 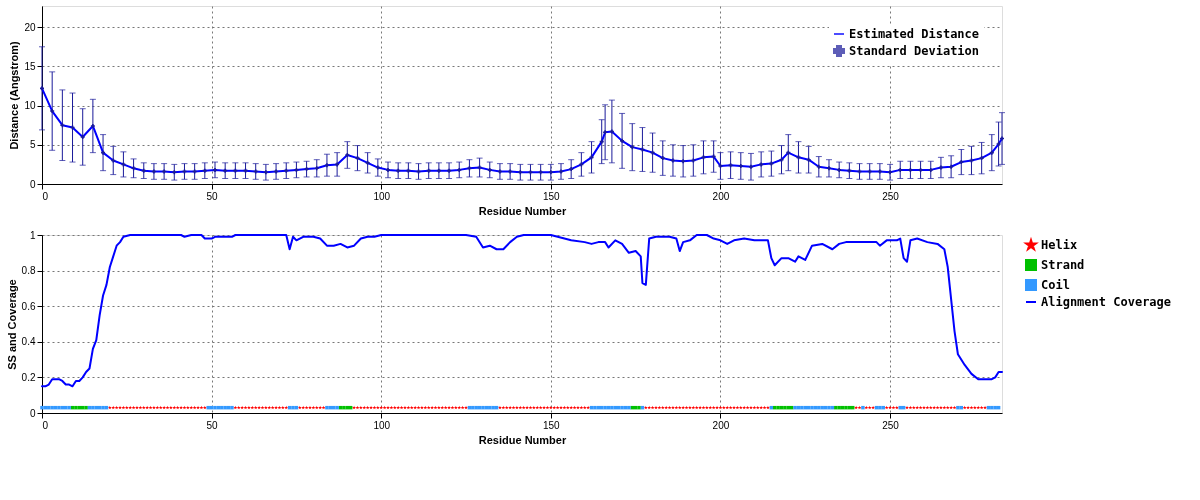 What do you see at coordinates (1059, 245) in the screenshot?
I see `legend-label: Helix` at bounding box center [1059, 245].